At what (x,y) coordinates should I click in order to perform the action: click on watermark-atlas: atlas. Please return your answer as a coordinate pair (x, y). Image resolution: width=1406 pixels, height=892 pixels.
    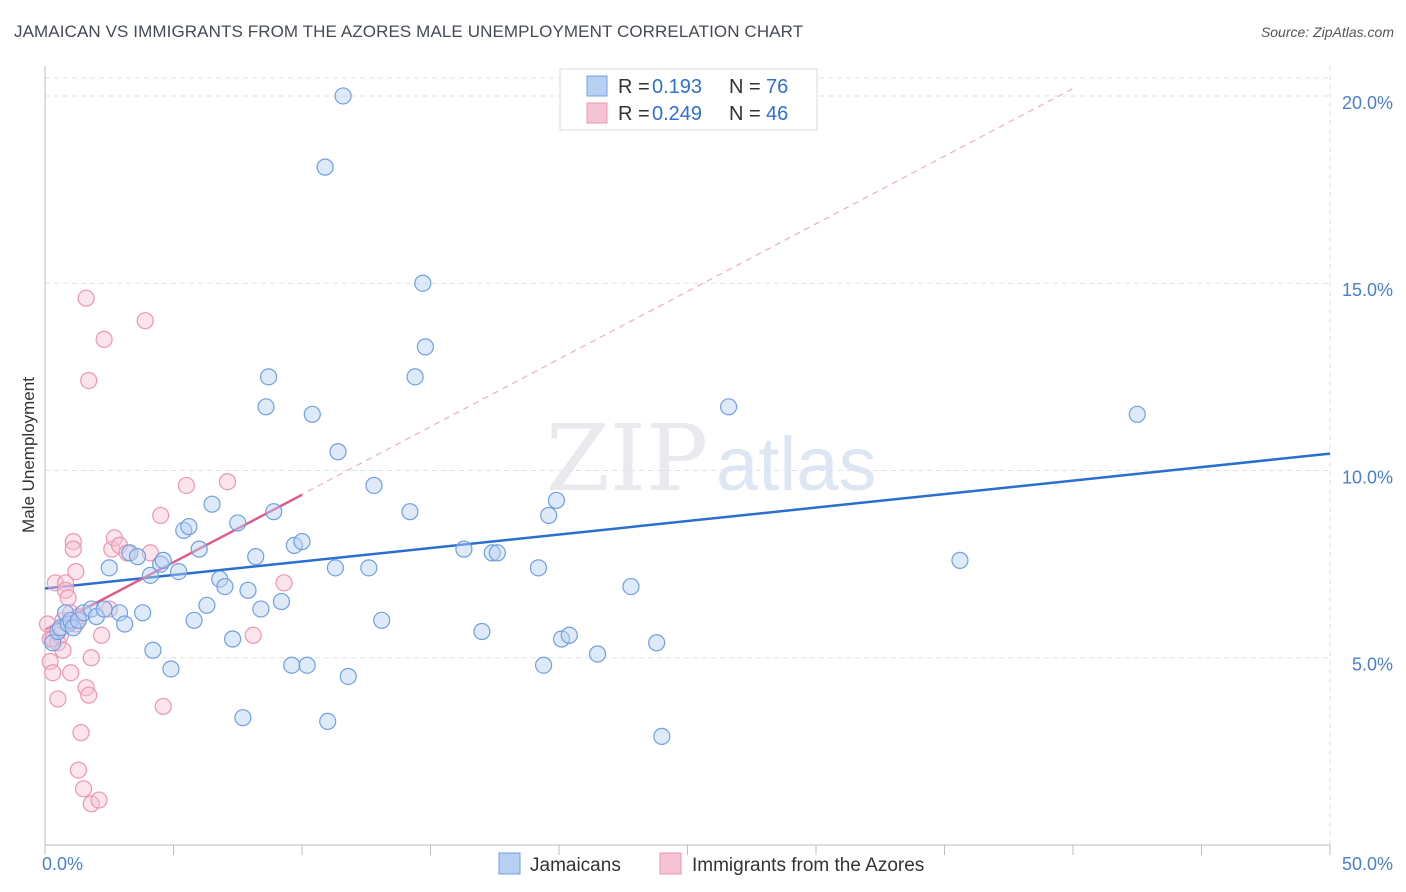
    Looking at the image, I should click on (796, 464).